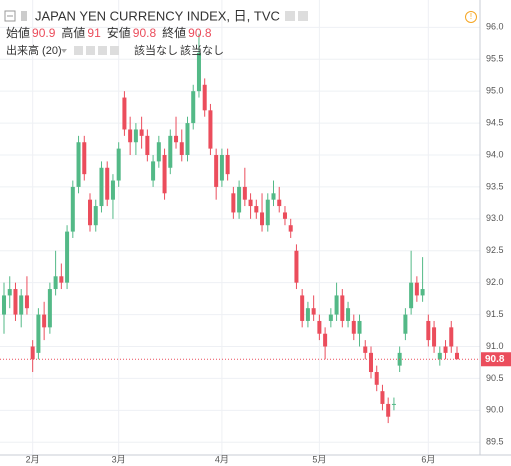 This screenshot has height=466, width=511. I want to click on add-icon, so click(102, 50).